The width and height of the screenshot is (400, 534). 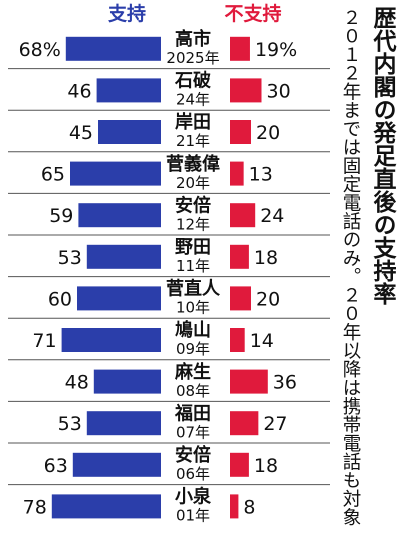 What do you see at coordinates (350, 267) in the screenshot?
I see `chart-note: ２０１２年までは固定電話のみ。２０年以降は携帯電話も対象` at bounding box center [350, 267].